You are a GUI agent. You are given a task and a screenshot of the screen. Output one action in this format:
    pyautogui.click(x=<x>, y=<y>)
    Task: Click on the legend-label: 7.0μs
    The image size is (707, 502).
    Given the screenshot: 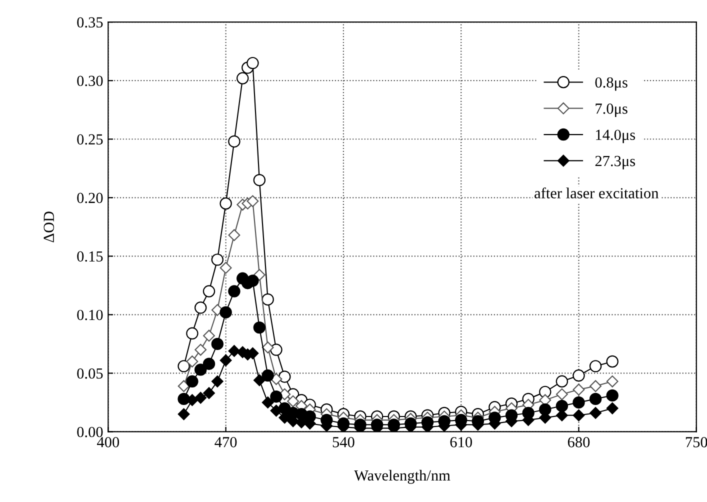 What is the action you would take?
    pyautogui.click(x=612, y=110)
    